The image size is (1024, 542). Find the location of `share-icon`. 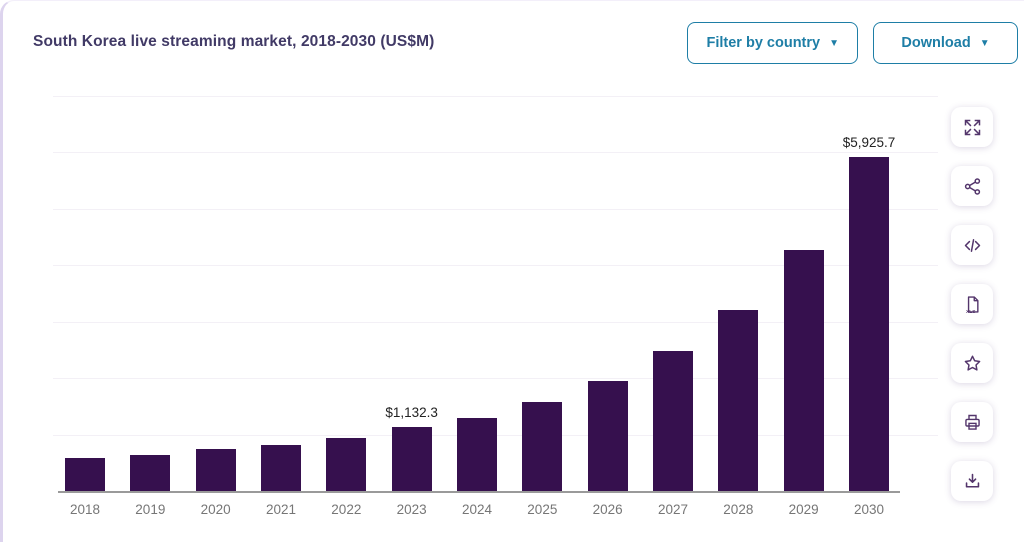

share-icon is located at coordinates (972, 186).